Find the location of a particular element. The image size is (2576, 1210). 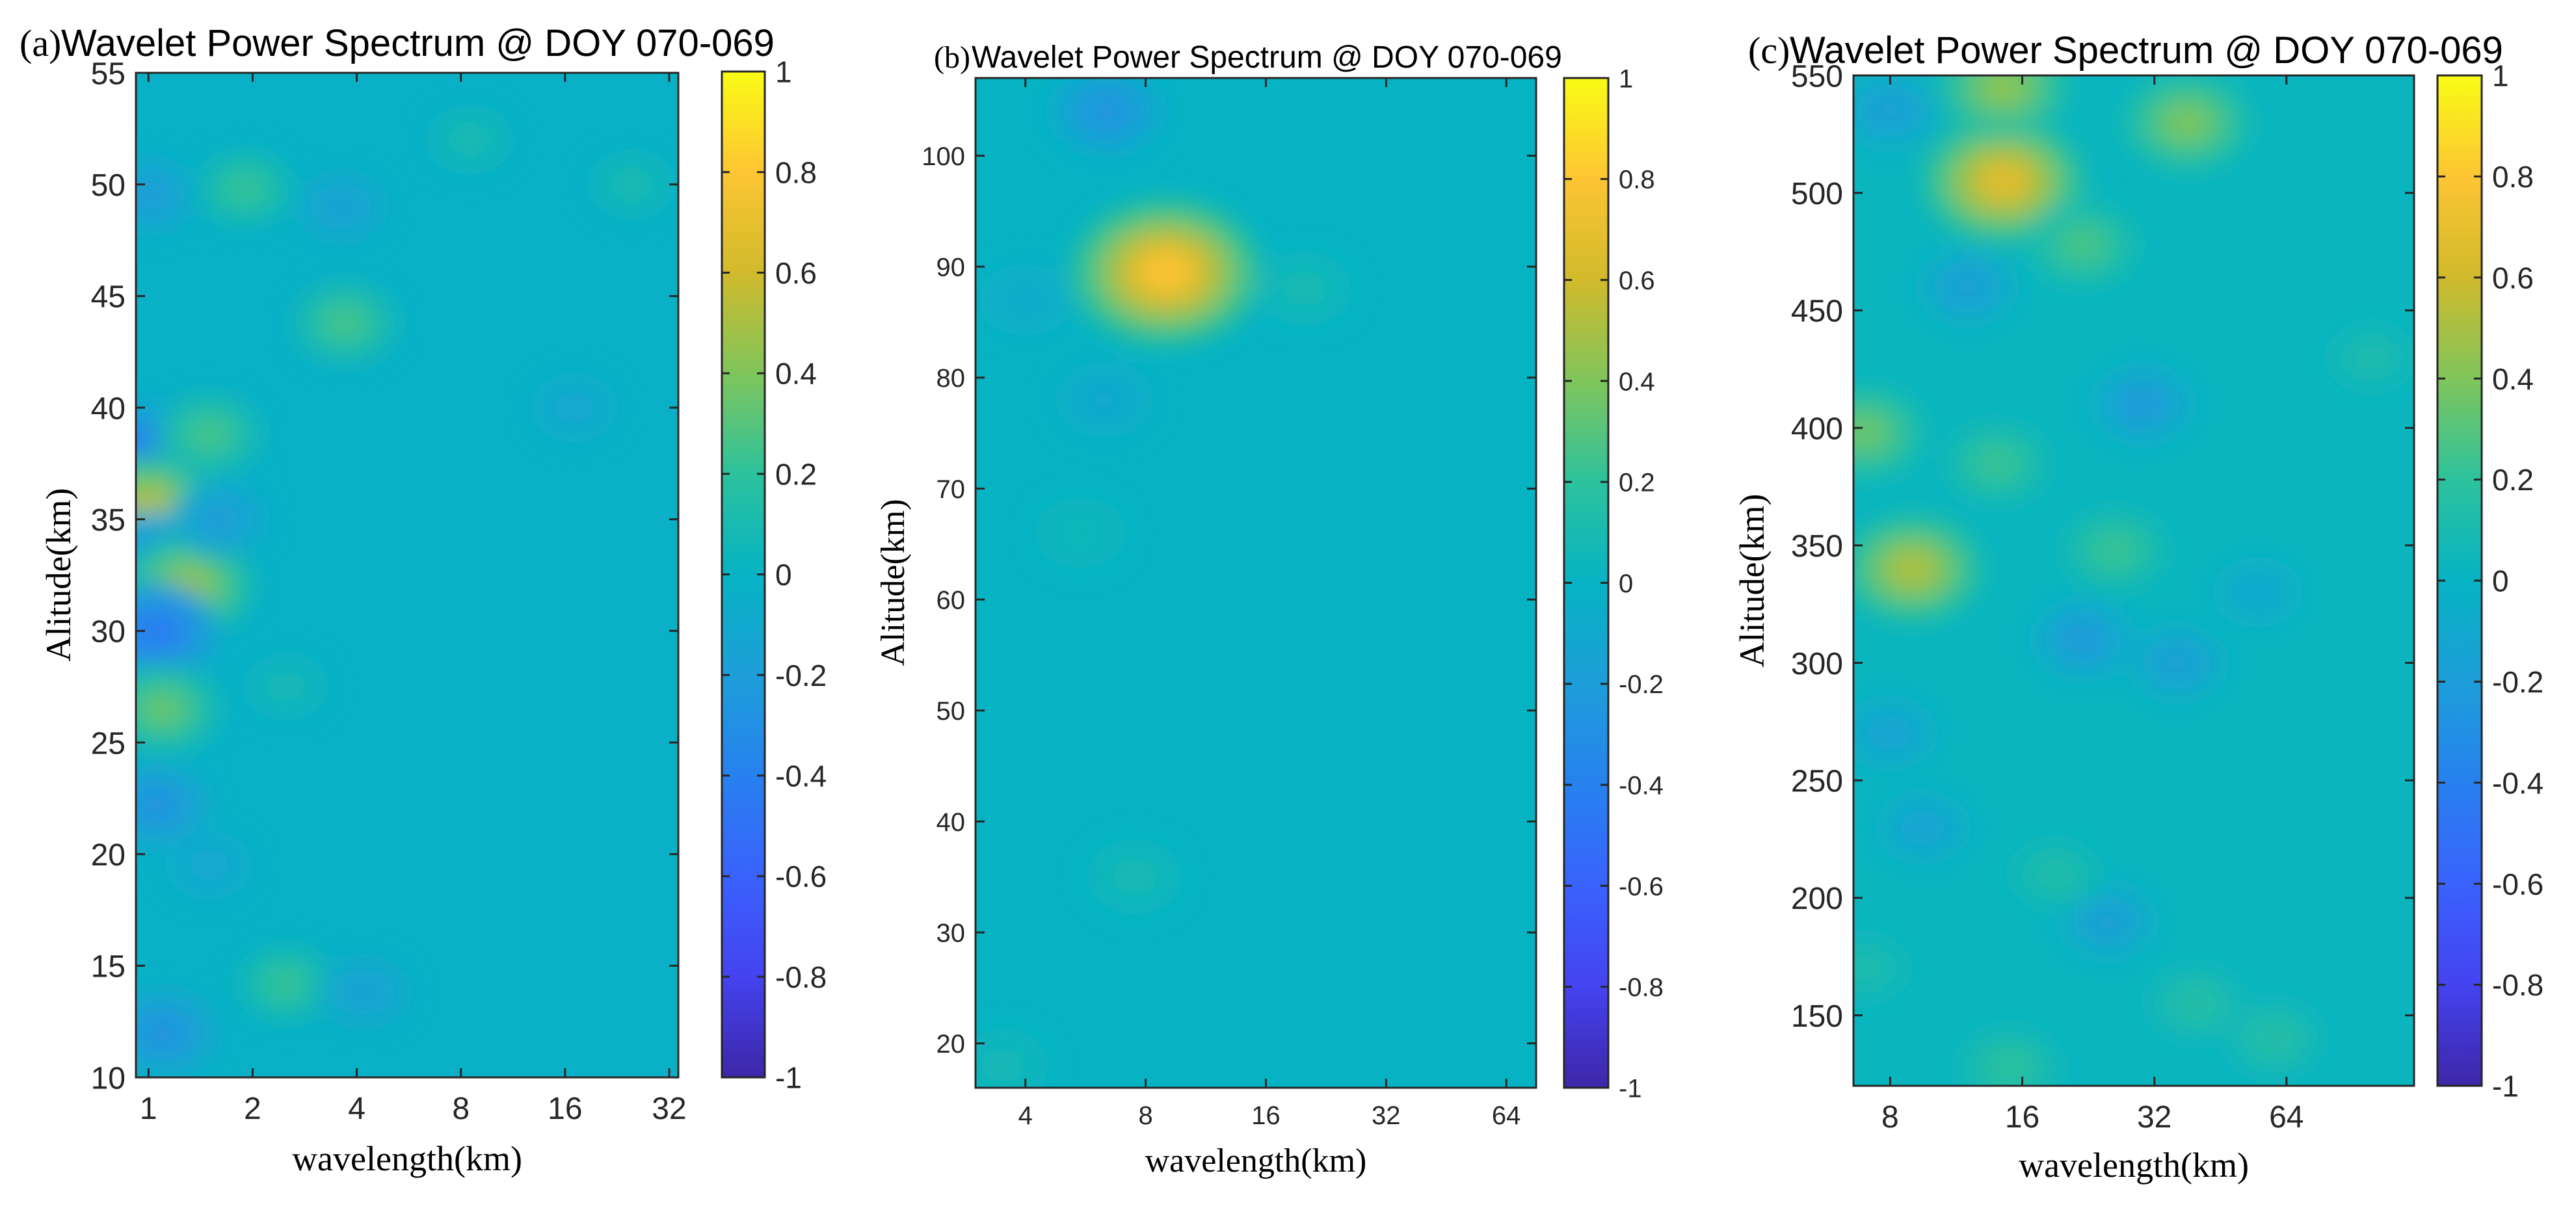

y-tick-label: 25 is located at coordinates (108, 743).